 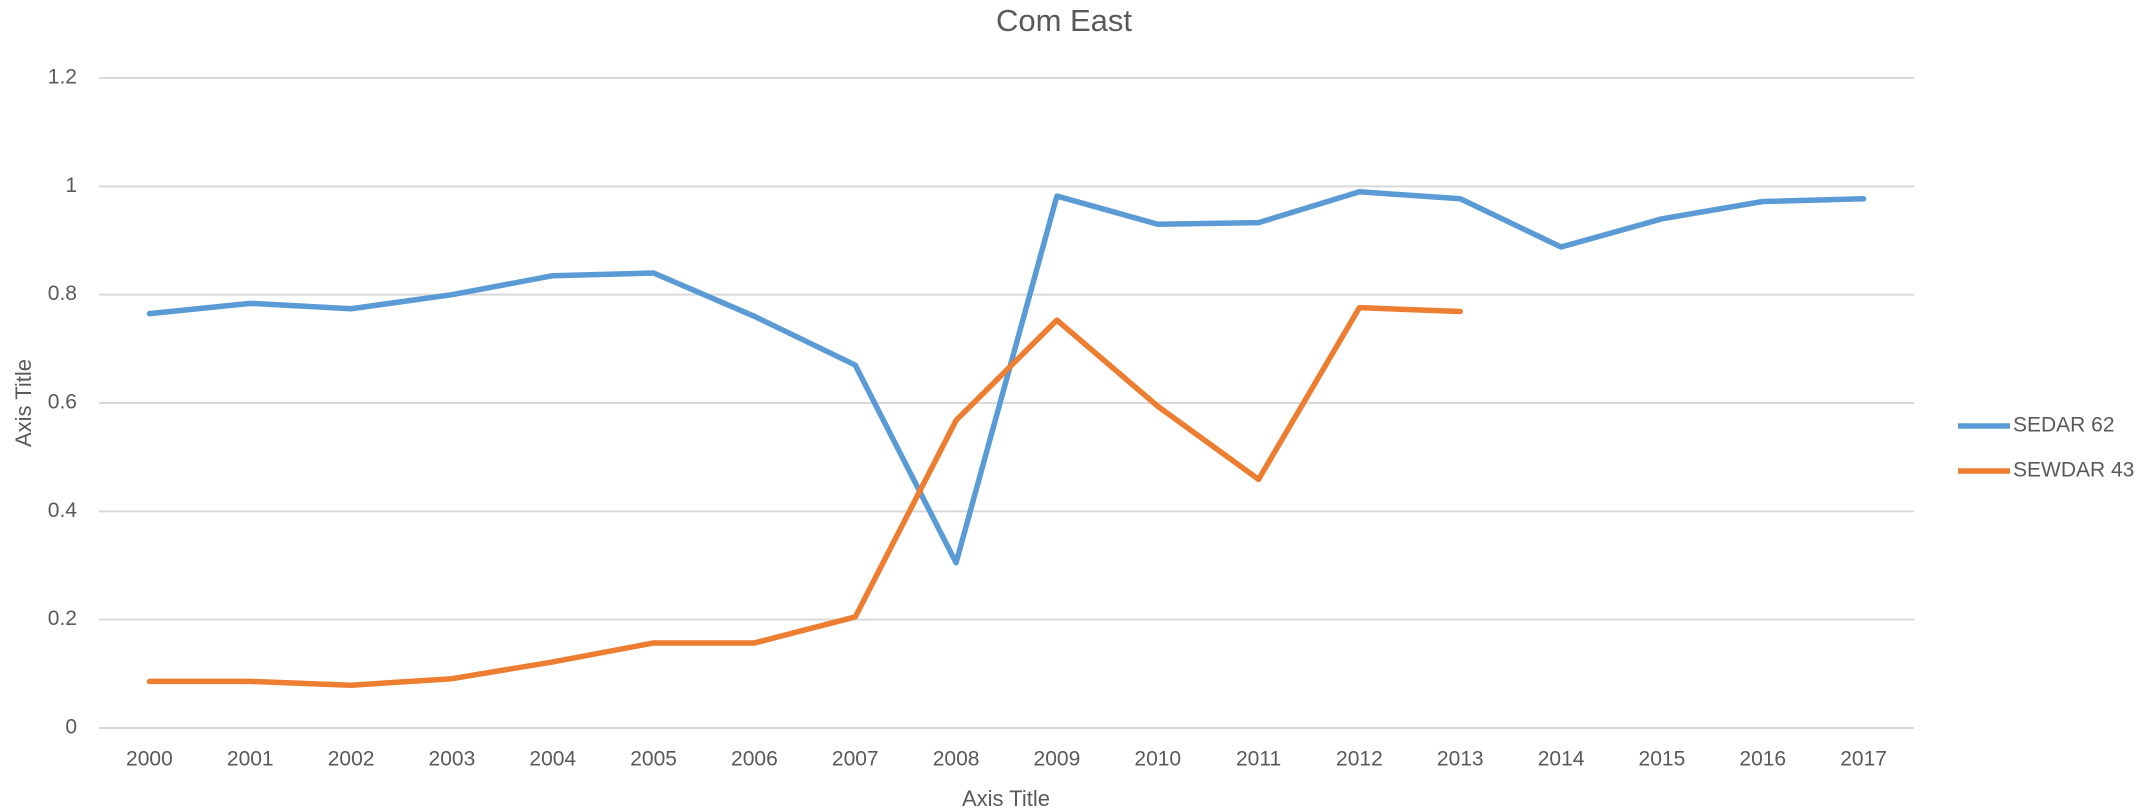 I want to click on legend-label: SEWDAR 43, so click(x=2073, y=470).